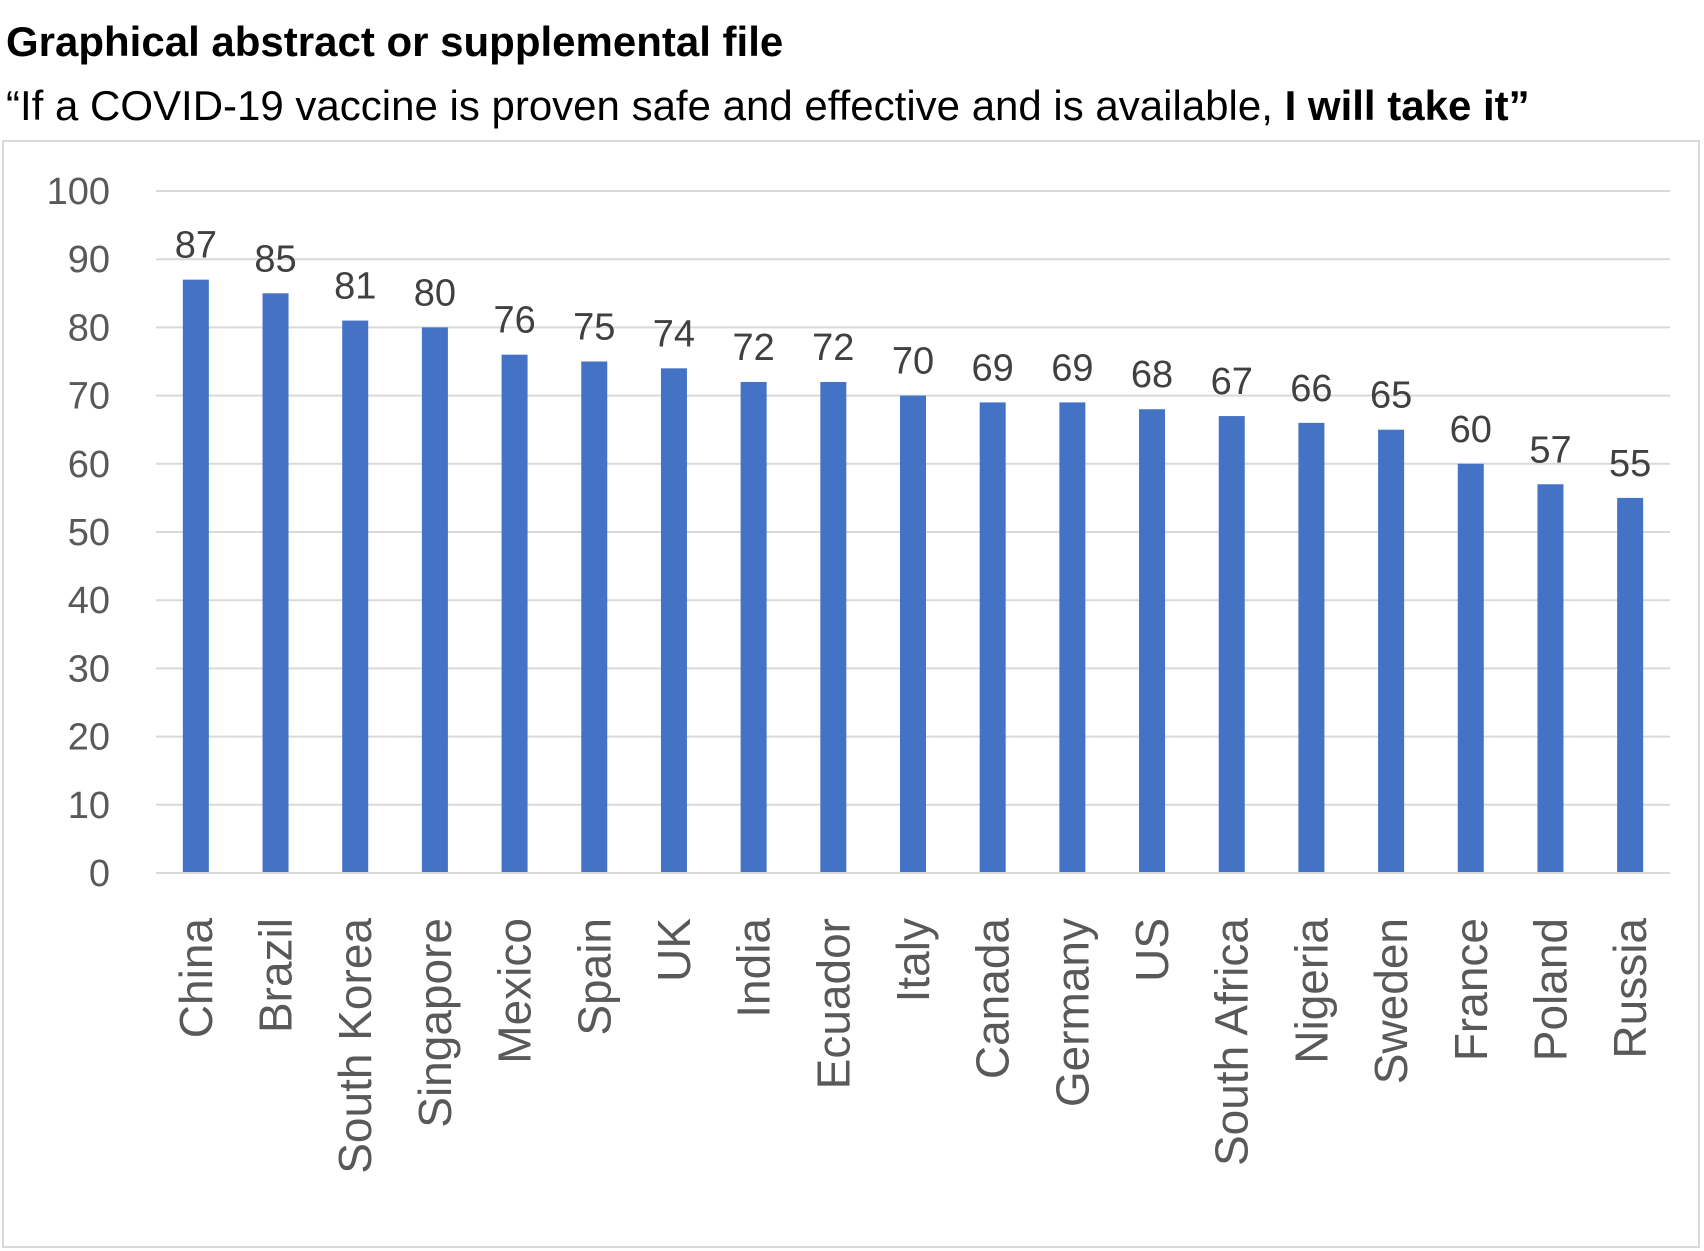 The height and width of the screenshot is (1251, 1704). What do you see at coordinates (1152, 641) in the screenshot?
I see `bar-us` at bounding box center [1152, 641].